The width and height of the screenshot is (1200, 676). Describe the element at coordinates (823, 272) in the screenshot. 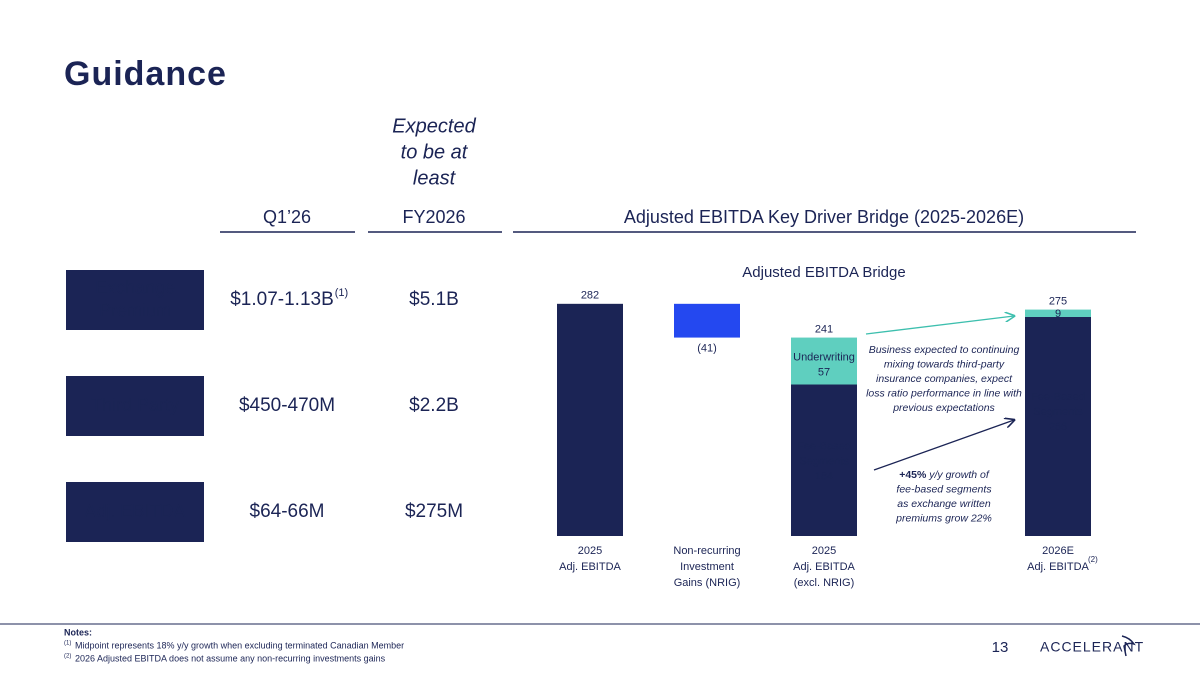

I see `chart-title: Adjusted EBITDA Bridge` at that location.